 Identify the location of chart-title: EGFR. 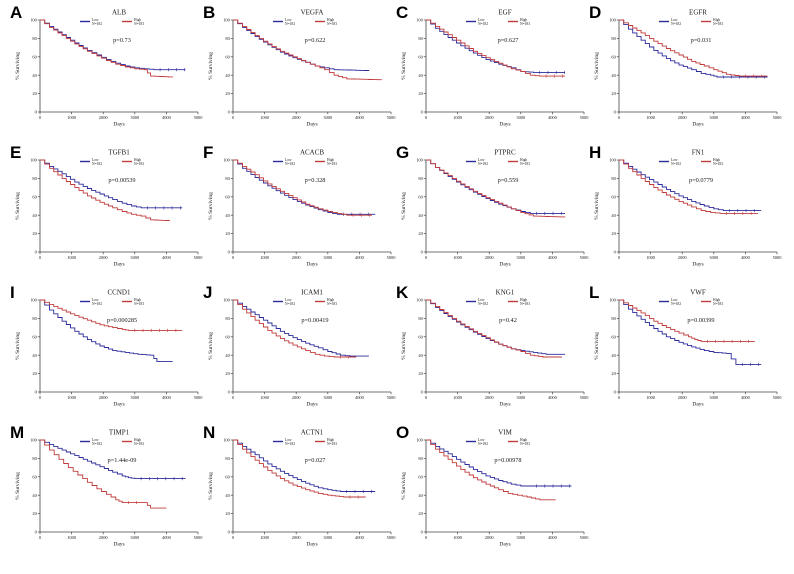
(698, 13).